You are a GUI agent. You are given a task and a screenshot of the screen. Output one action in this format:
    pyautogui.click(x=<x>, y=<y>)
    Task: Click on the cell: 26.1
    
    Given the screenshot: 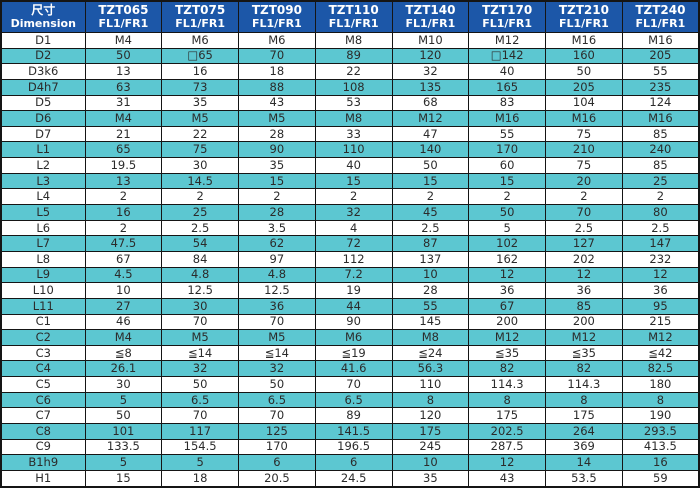 What is the action you would take?
    pyautogui.click(x=123, y=369)
    